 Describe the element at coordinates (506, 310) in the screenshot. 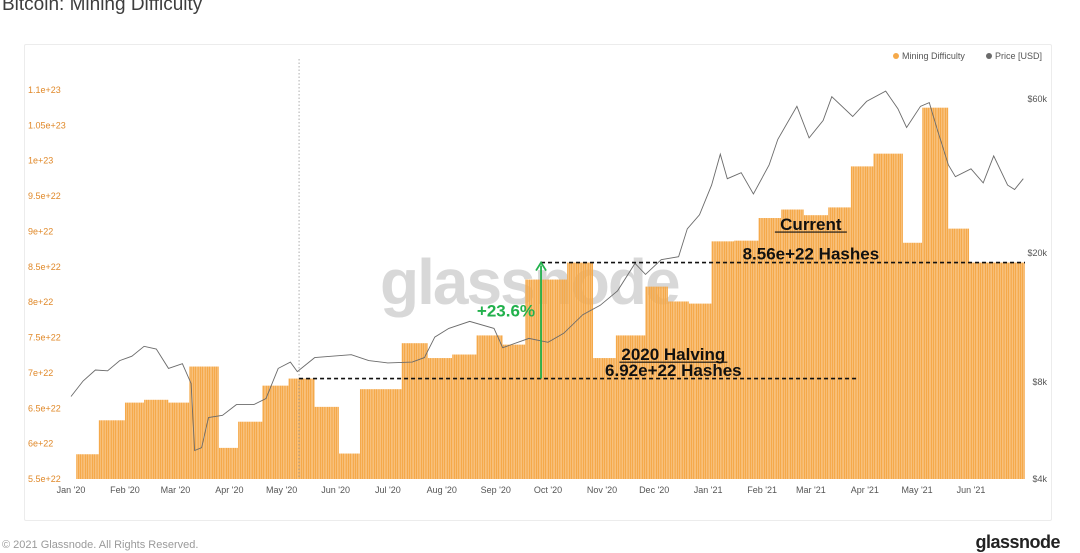

I see `increase-percent-label: +23.6%` at that location.